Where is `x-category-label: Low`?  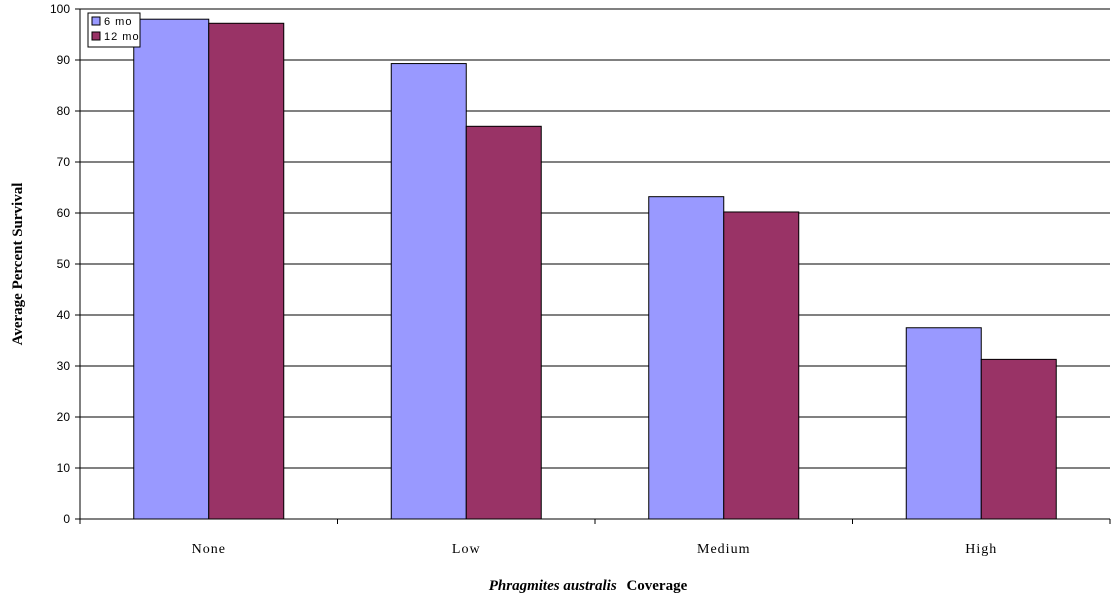
x-category-label: Low is located at coordinates (466, 549).